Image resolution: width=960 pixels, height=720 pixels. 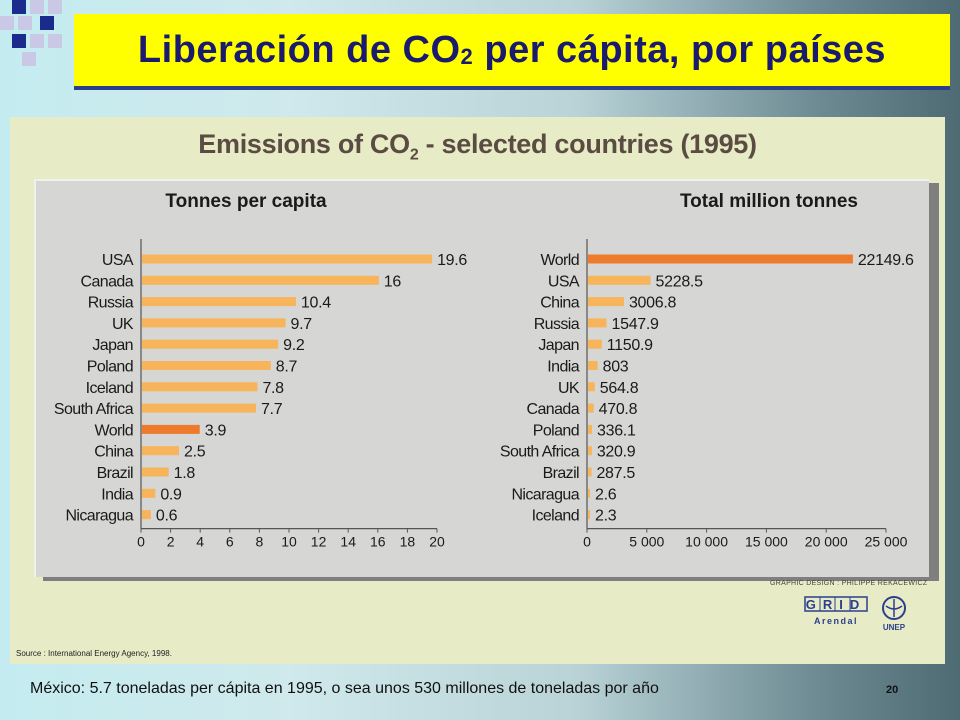 What do you see at coordinates (894, 627) in the screenshot?
I see `svg-text: UNEP` at bounding box center [894, 627].